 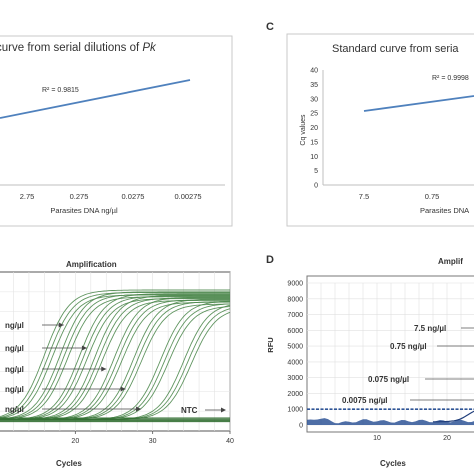 What do you see at coordinates (295, 315) in the screenshot?
I see `panel-d-y-tick: 7000` at bounding box center [295, 315].